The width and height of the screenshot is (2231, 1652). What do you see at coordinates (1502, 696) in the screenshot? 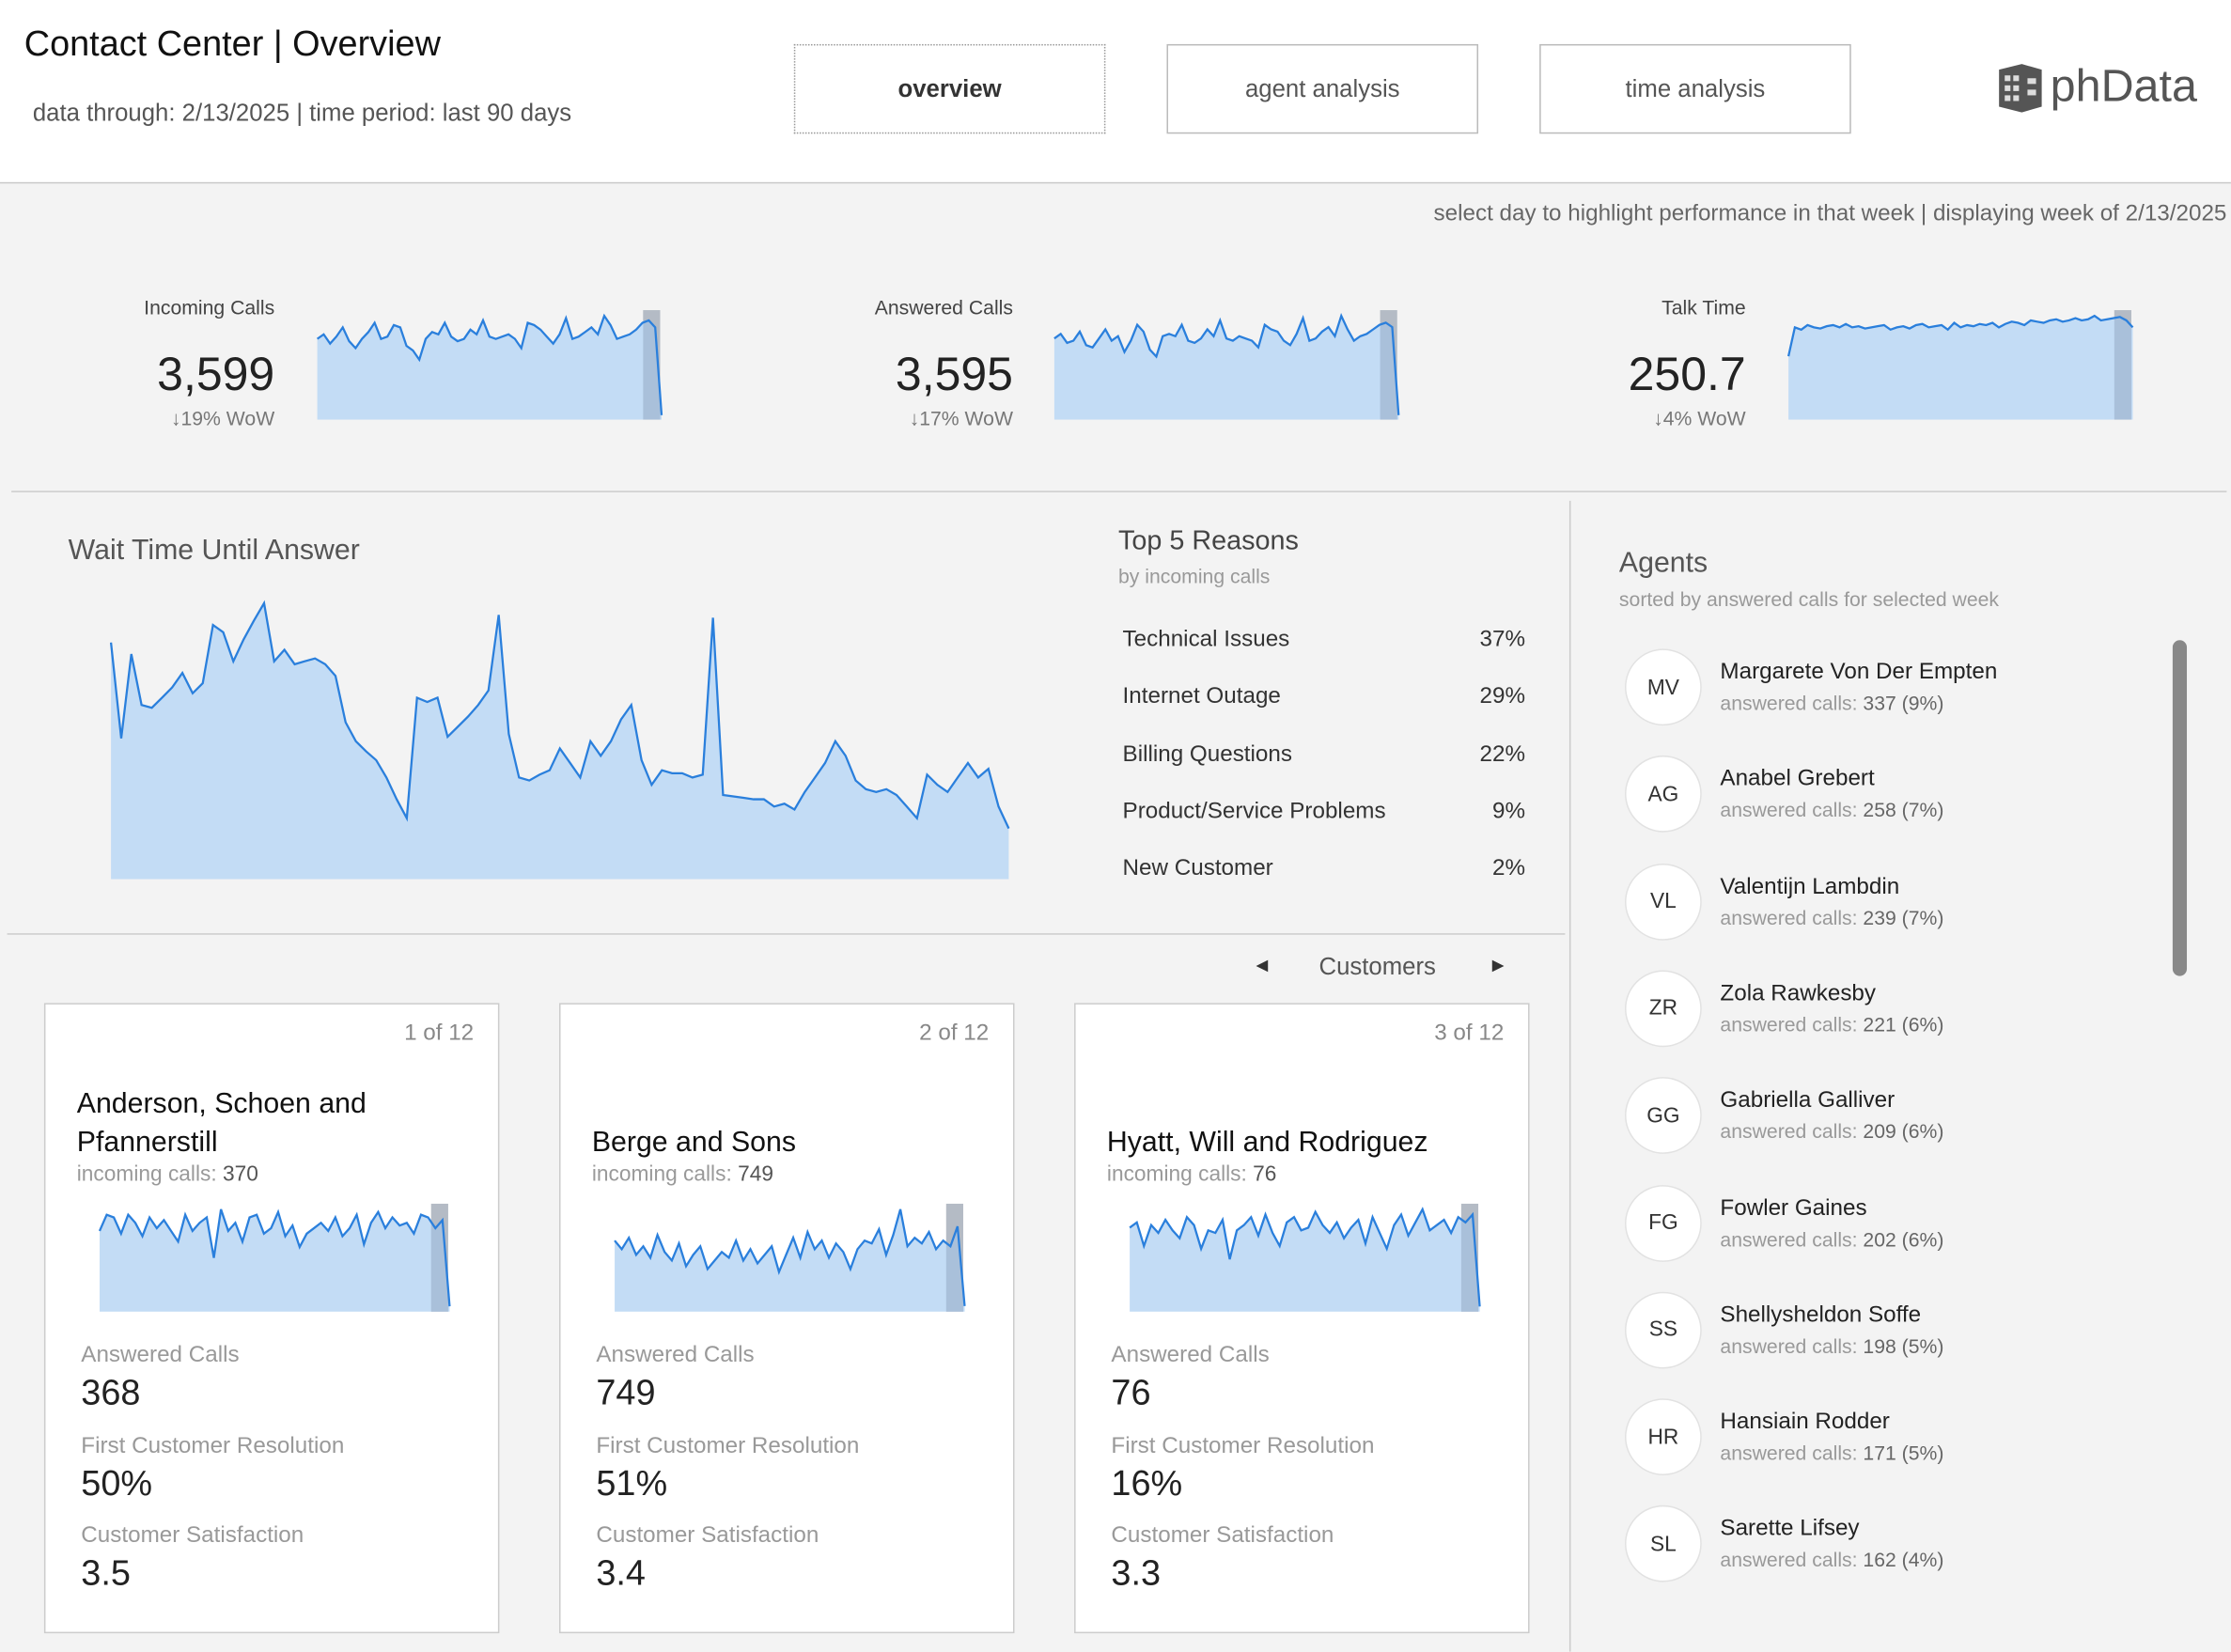
I see `reason-pct: 29%` at bounding box center [1502, 696].